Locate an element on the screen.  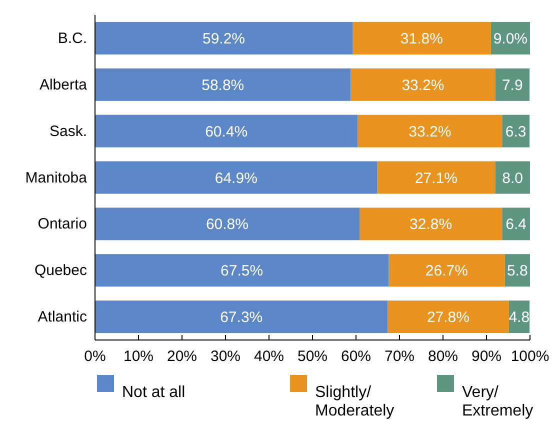
legend-label: Slightly/ Moderately is located at coordinates (354, 402).